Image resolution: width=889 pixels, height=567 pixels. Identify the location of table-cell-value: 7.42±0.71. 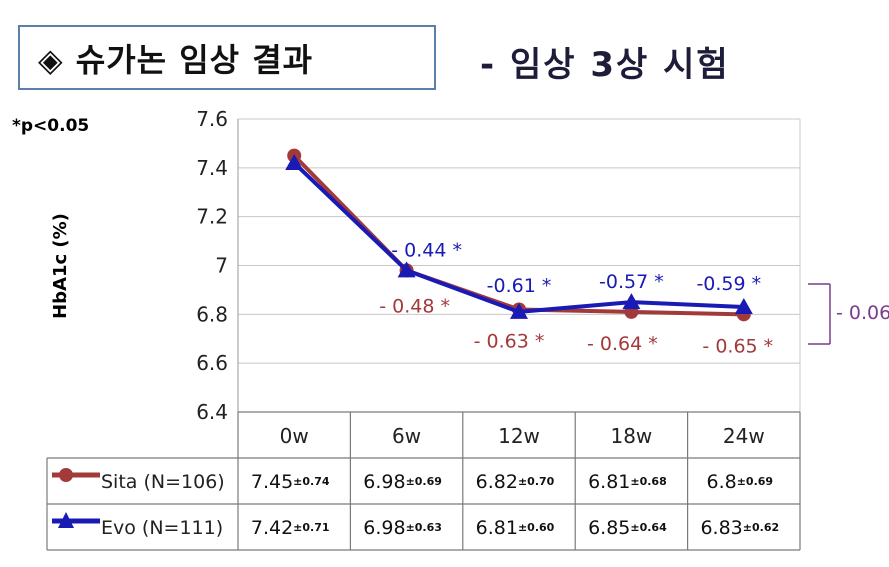
(290, 528).